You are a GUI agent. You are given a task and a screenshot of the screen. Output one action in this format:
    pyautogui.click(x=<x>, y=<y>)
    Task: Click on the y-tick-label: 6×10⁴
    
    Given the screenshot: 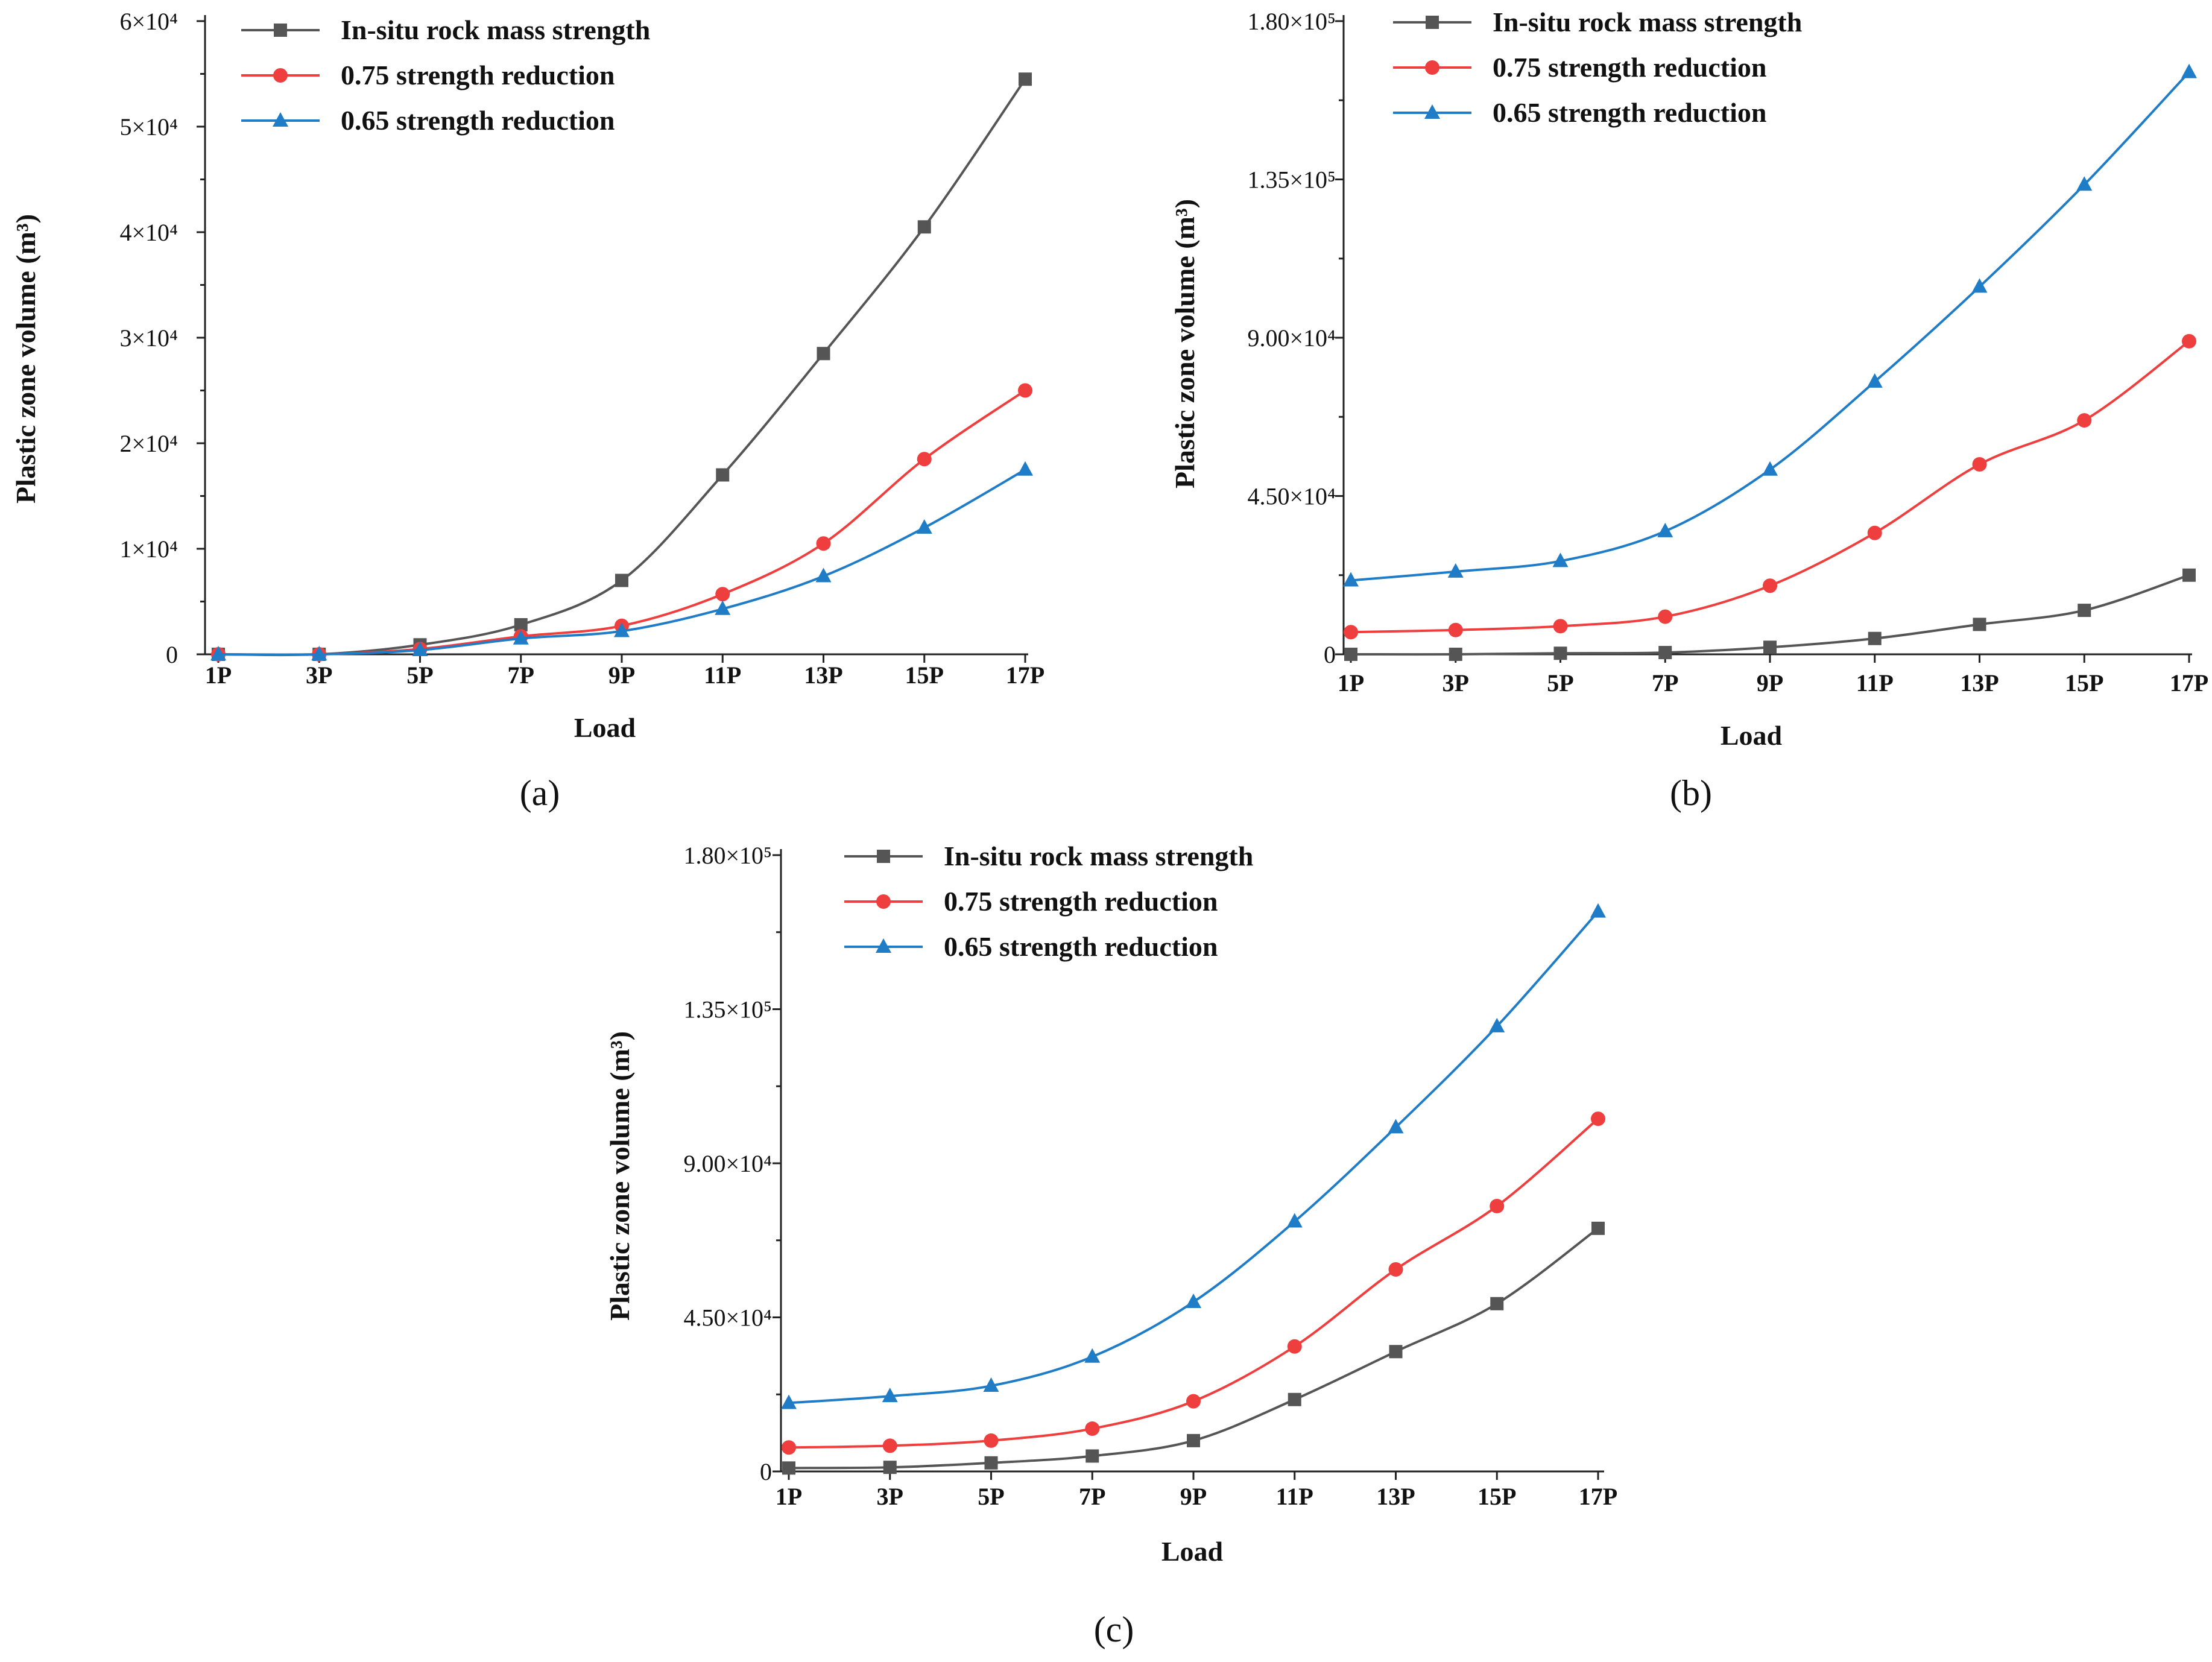 What is the action you would take?
    pyautogui.click(x=148, y=22)
    